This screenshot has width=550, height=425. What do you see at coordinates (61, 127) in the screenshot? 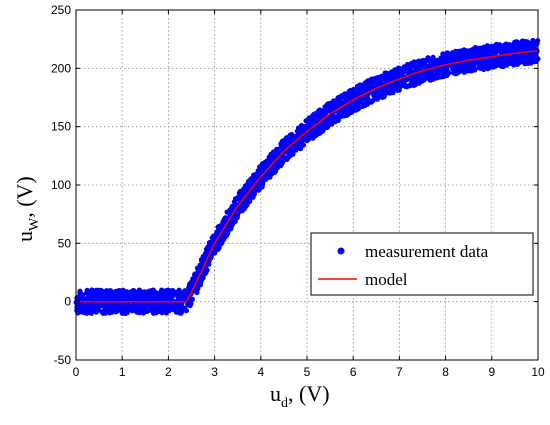
I see `y-tick-label: 150` at bounding box center [61, 127].